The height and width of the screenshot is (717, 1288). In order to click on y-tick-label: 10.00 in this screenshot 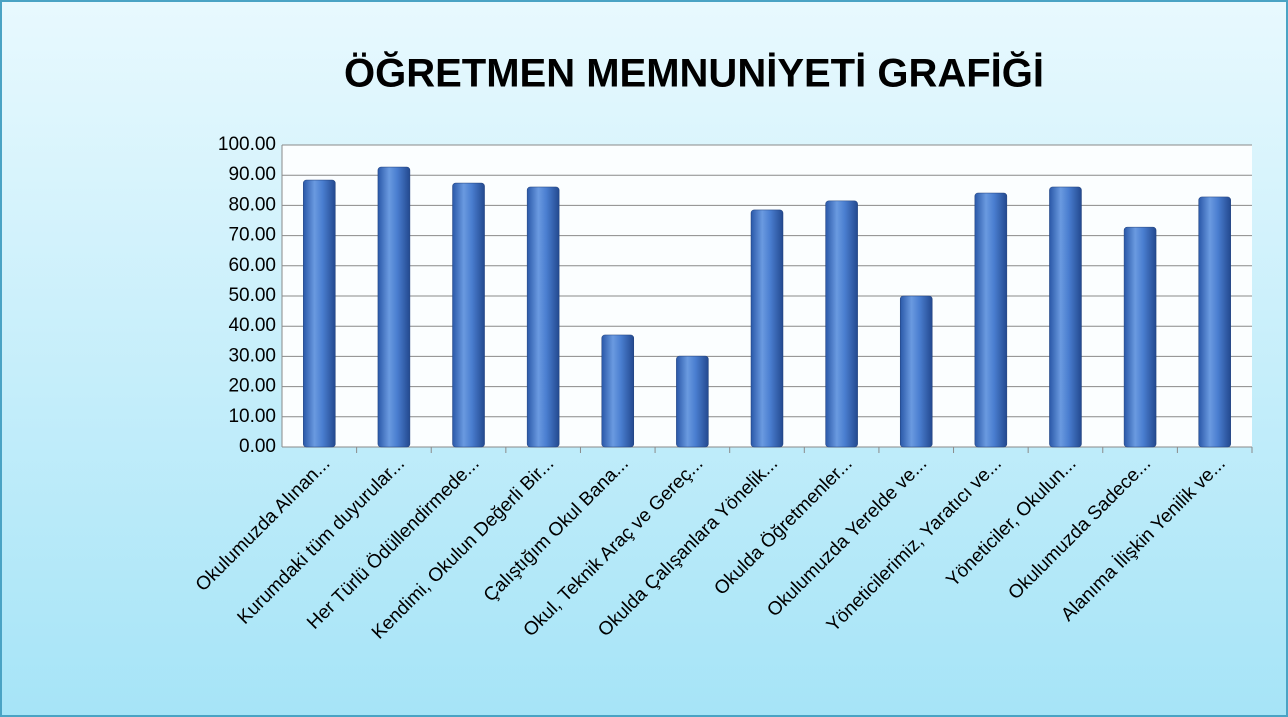, I will do `click(252, 416)`.